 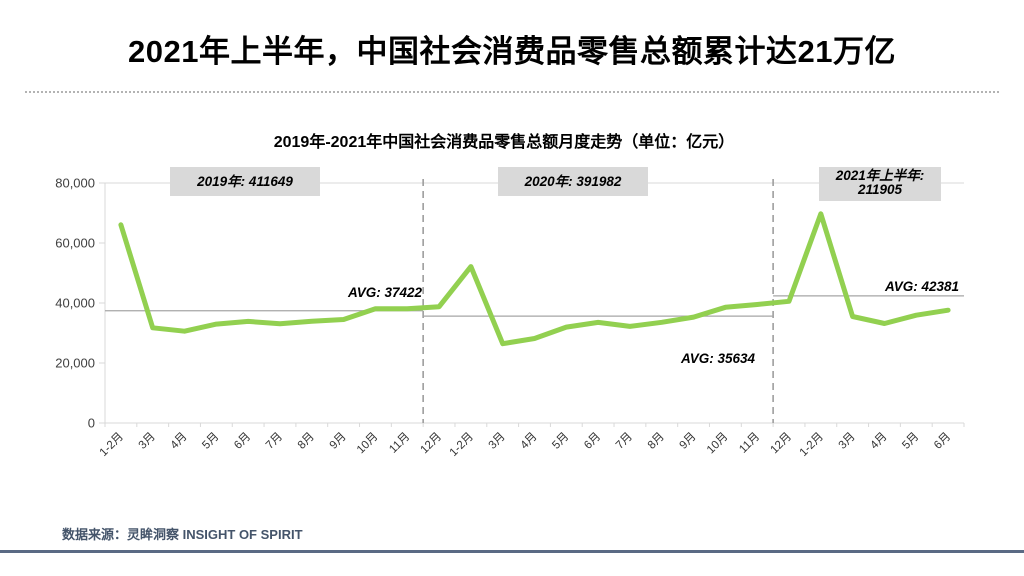 What do you see at coordinates (91, 423) in the screenshot?
I see `y-axis-label: 0` at bounding box center [91, 423].